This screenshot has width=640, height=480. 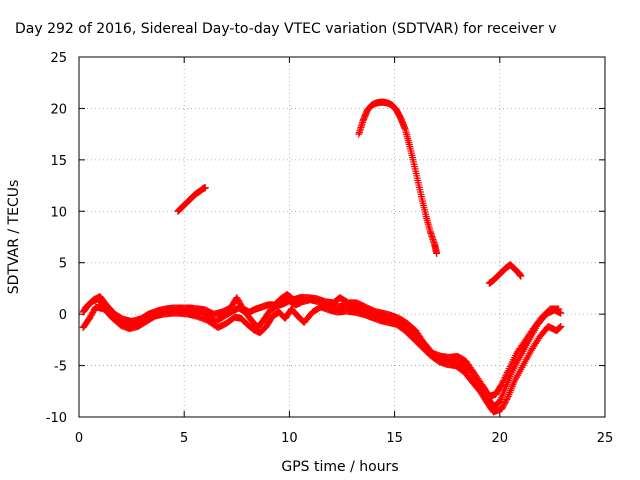 What do you see at coordinates (289, 438) in the screenshot?
I see `x-tick-label: 10` at bounding box center [289, 438].